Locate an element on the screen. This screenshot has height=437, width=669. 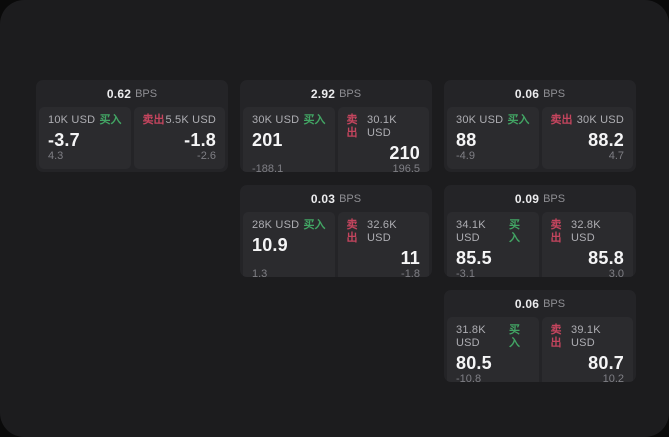
sell-notional-label: 32.6K USD is located at coordinates (382, 231).